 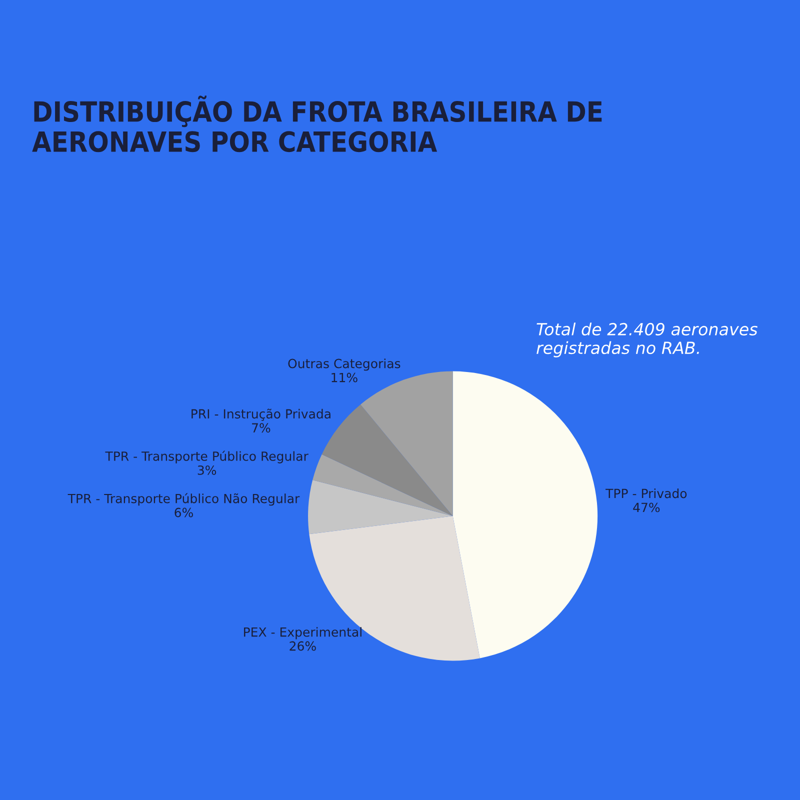 What do you see at coordinates (317, 124) in the screenshot?
I see `chart-title: DISTRIBUIÇÃO DA FROTA BRASILEIRA DE AERONAVES POR CATEGORIA` at bounding box center [317, 124].